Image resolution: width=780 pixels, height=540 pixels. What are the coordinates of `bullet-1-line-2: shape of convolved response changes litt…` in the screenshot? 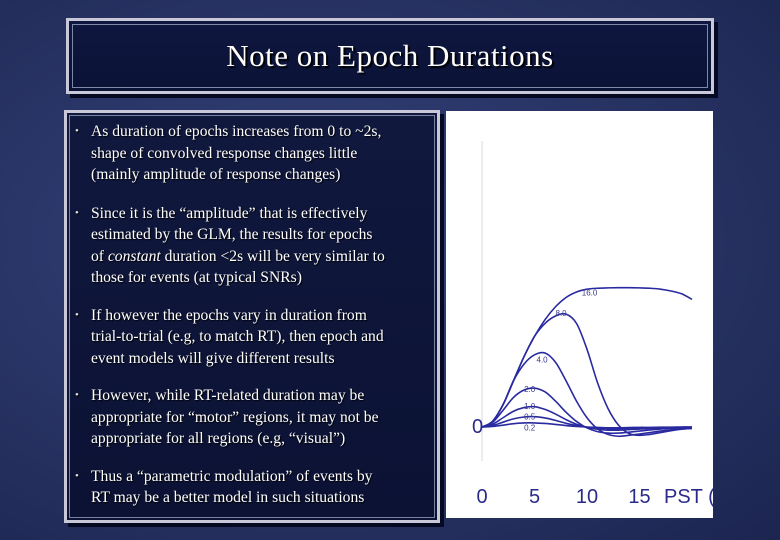 It's located at (224, 153).